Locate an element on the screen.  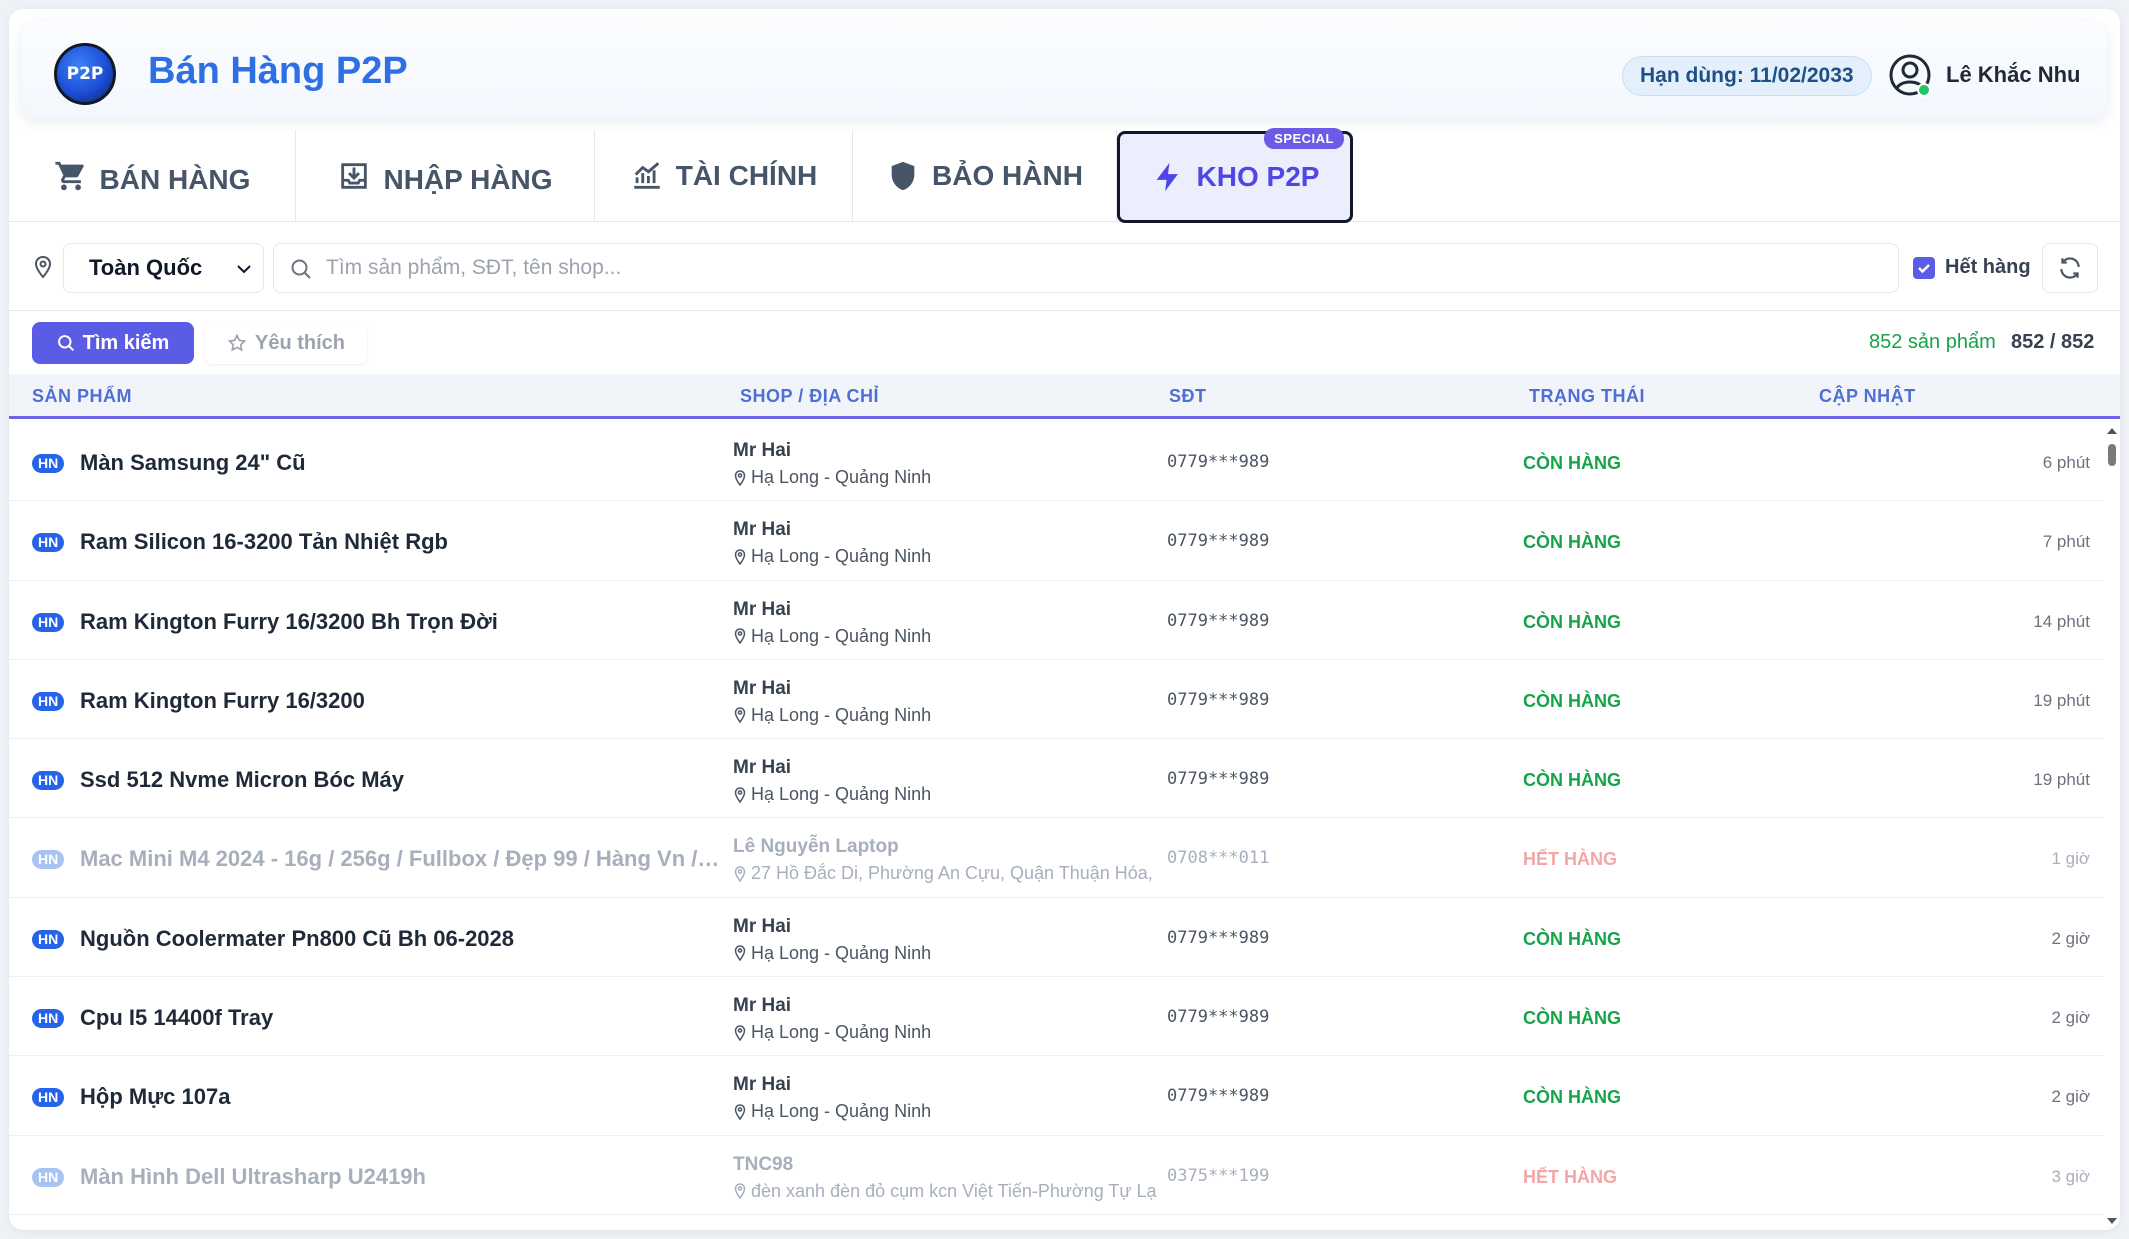
user-name: Lê Khắc Nhu is located at coordinates (2013, 74).